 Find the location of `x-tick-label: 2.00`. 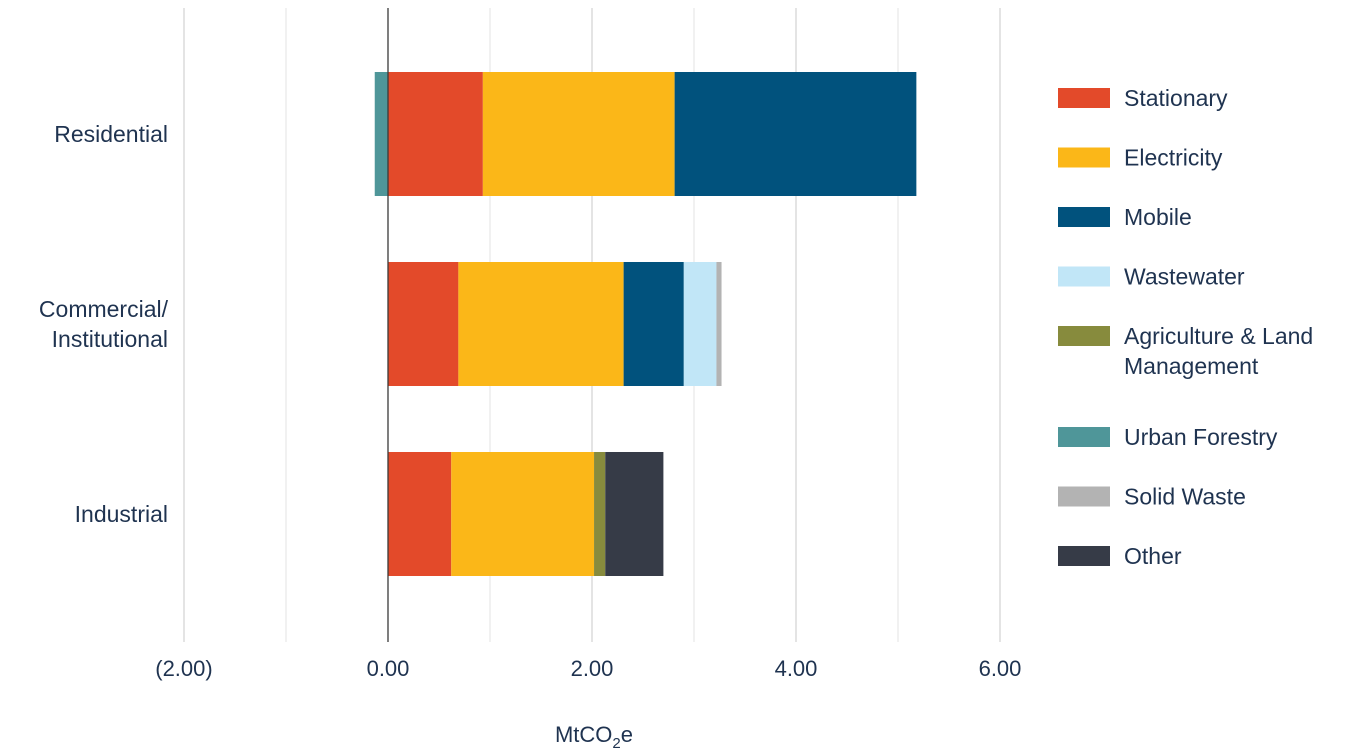

x-tick-label: 2.00 is located at coordinates (592, 668).